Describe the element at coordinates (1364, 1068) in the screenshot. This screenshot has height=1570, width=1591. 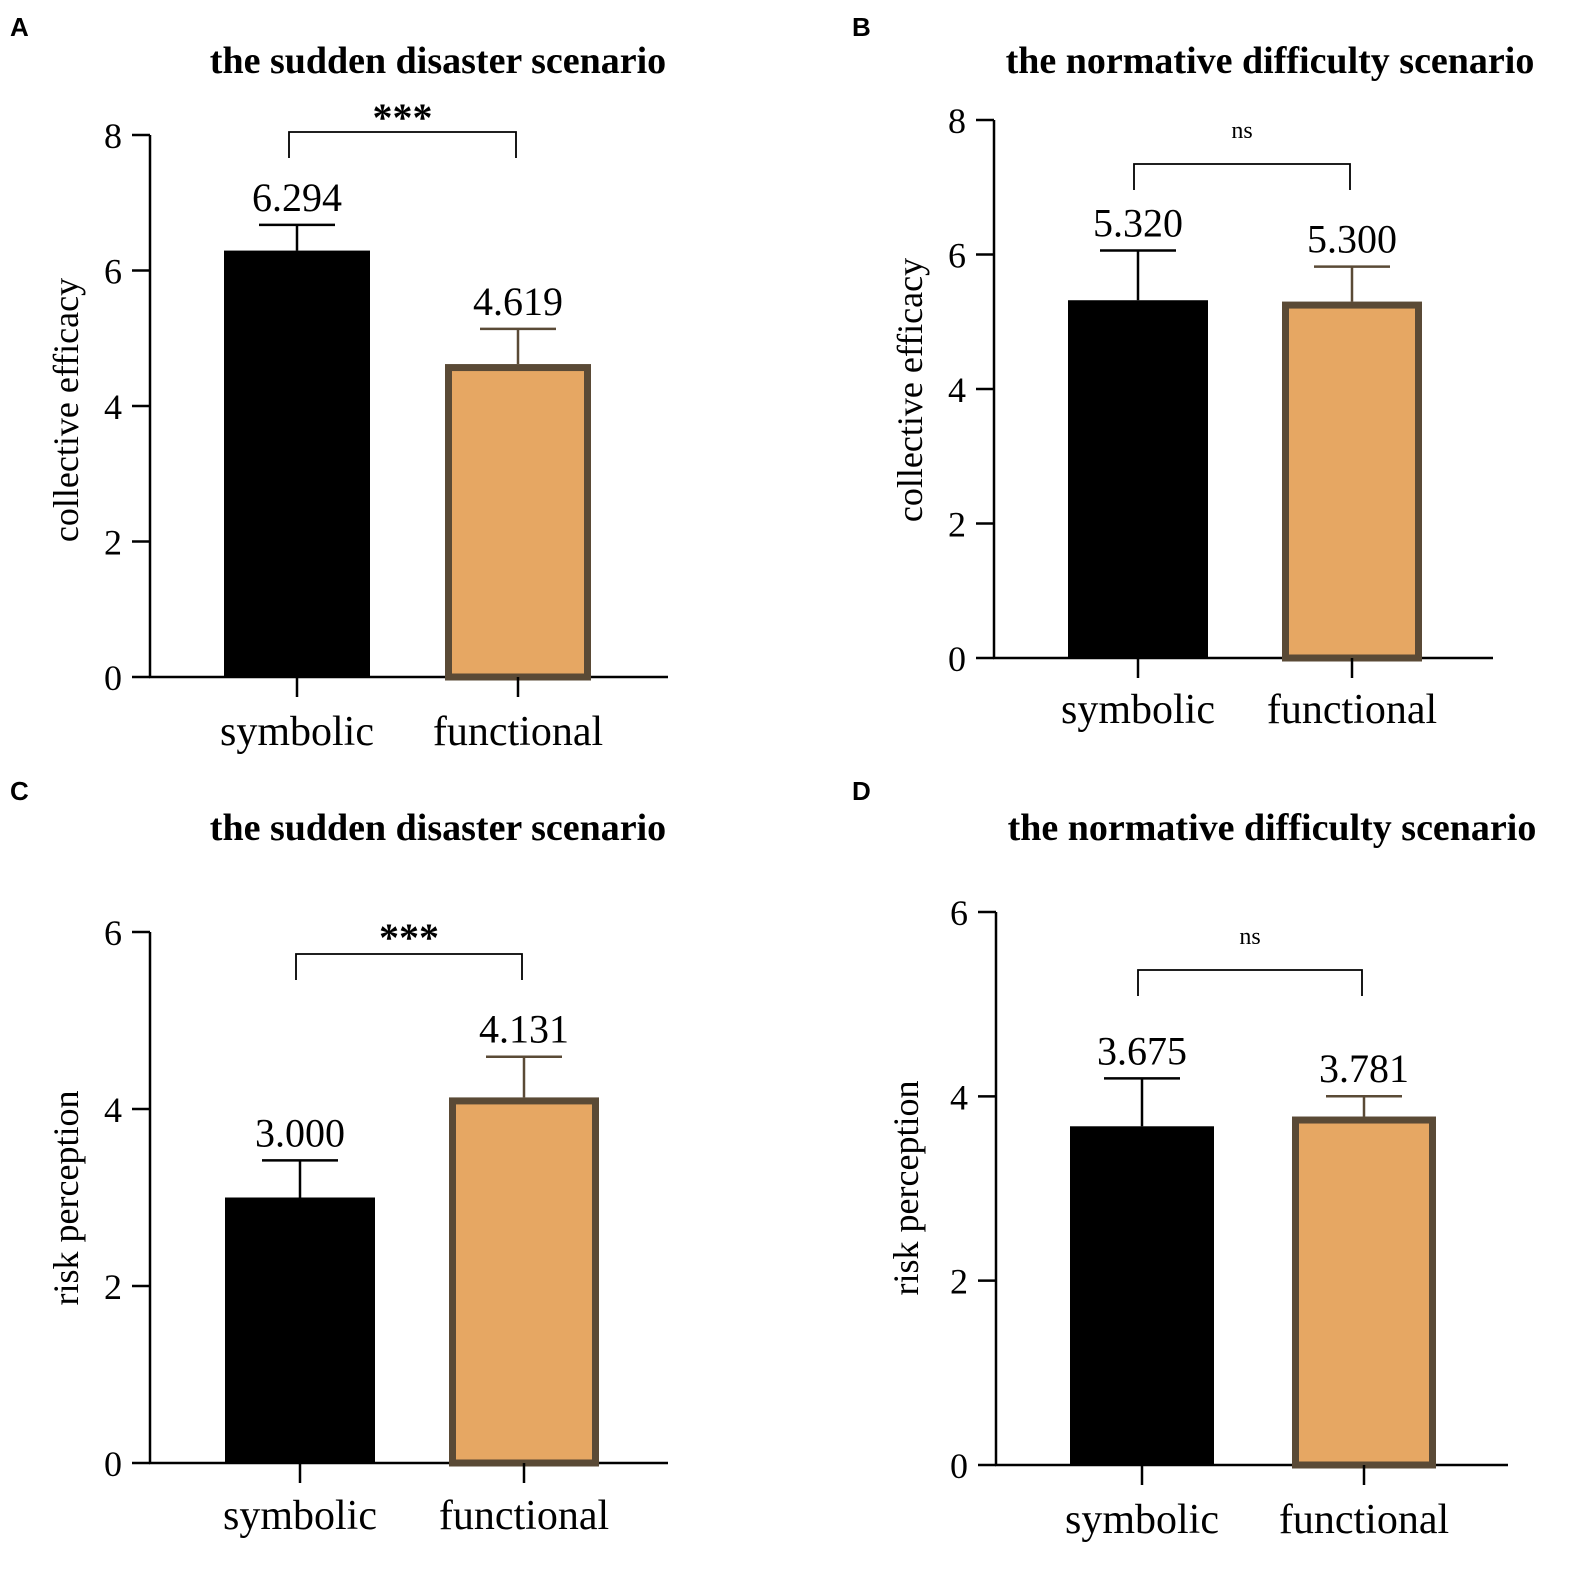
I see `data-label: 3.781` at that location.